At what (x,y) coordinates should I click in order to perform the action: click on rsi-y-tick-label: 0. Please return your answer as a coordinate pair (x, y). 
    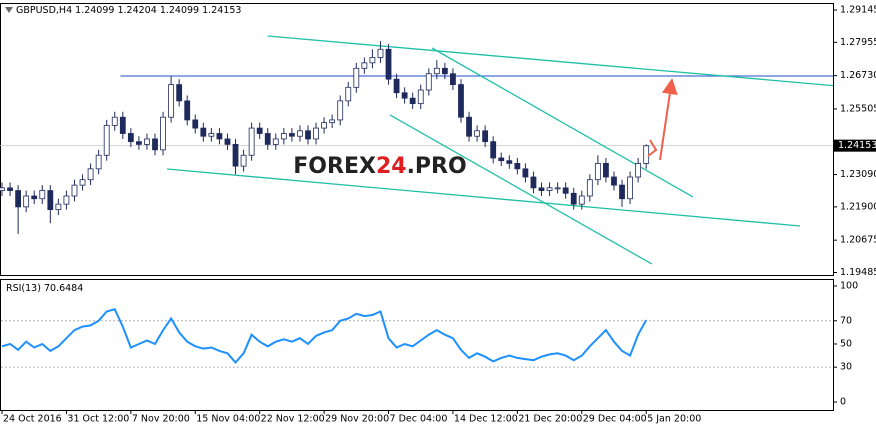
    Looking at the image, I should click on (843, 401).